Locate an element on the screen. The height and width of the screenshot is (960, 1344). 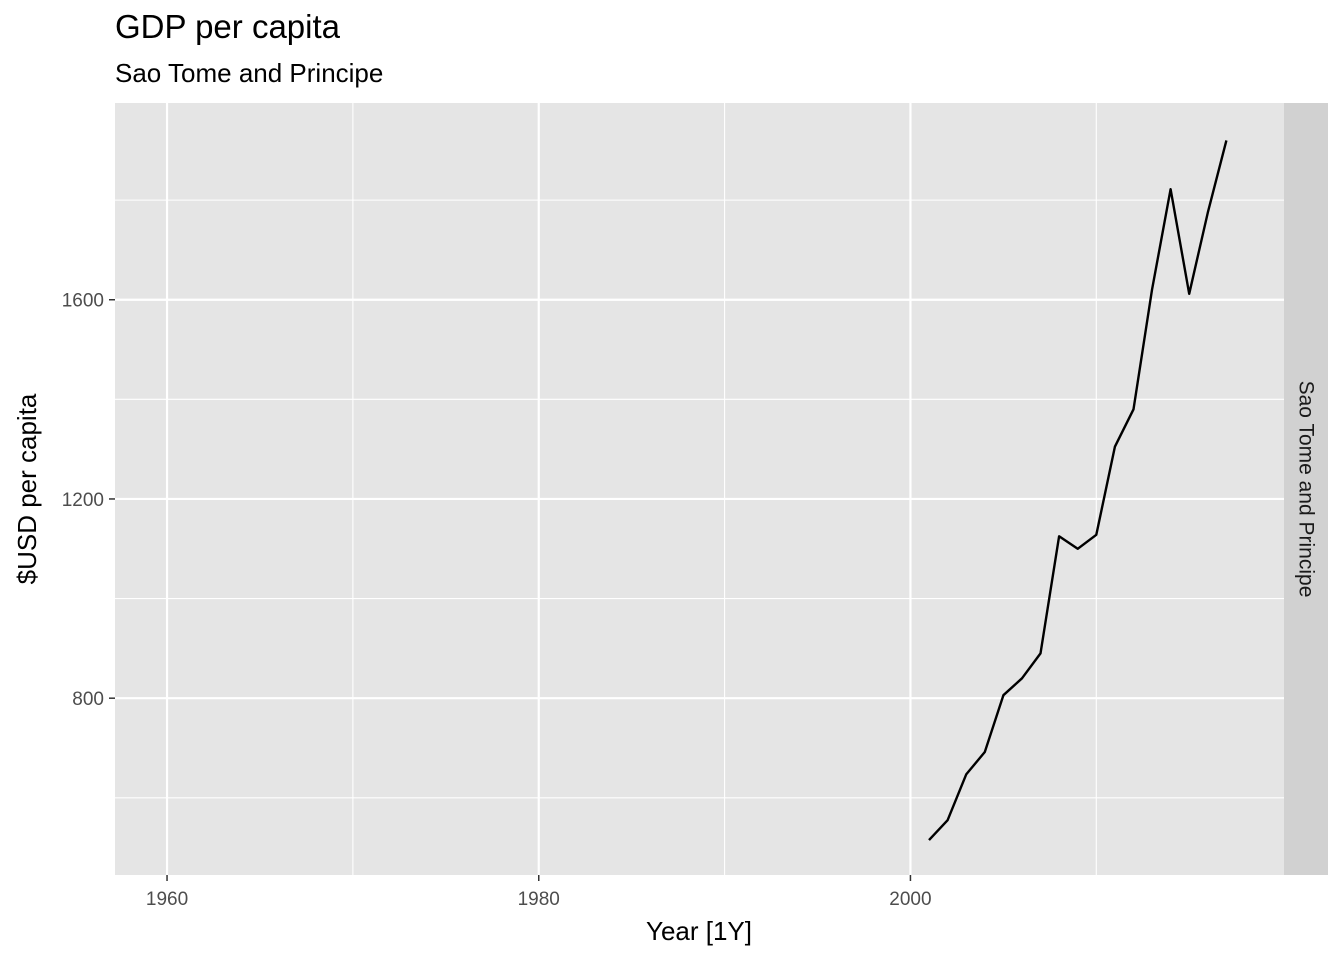
chart-title: GDP per capita is located at coordinates (228, 26).